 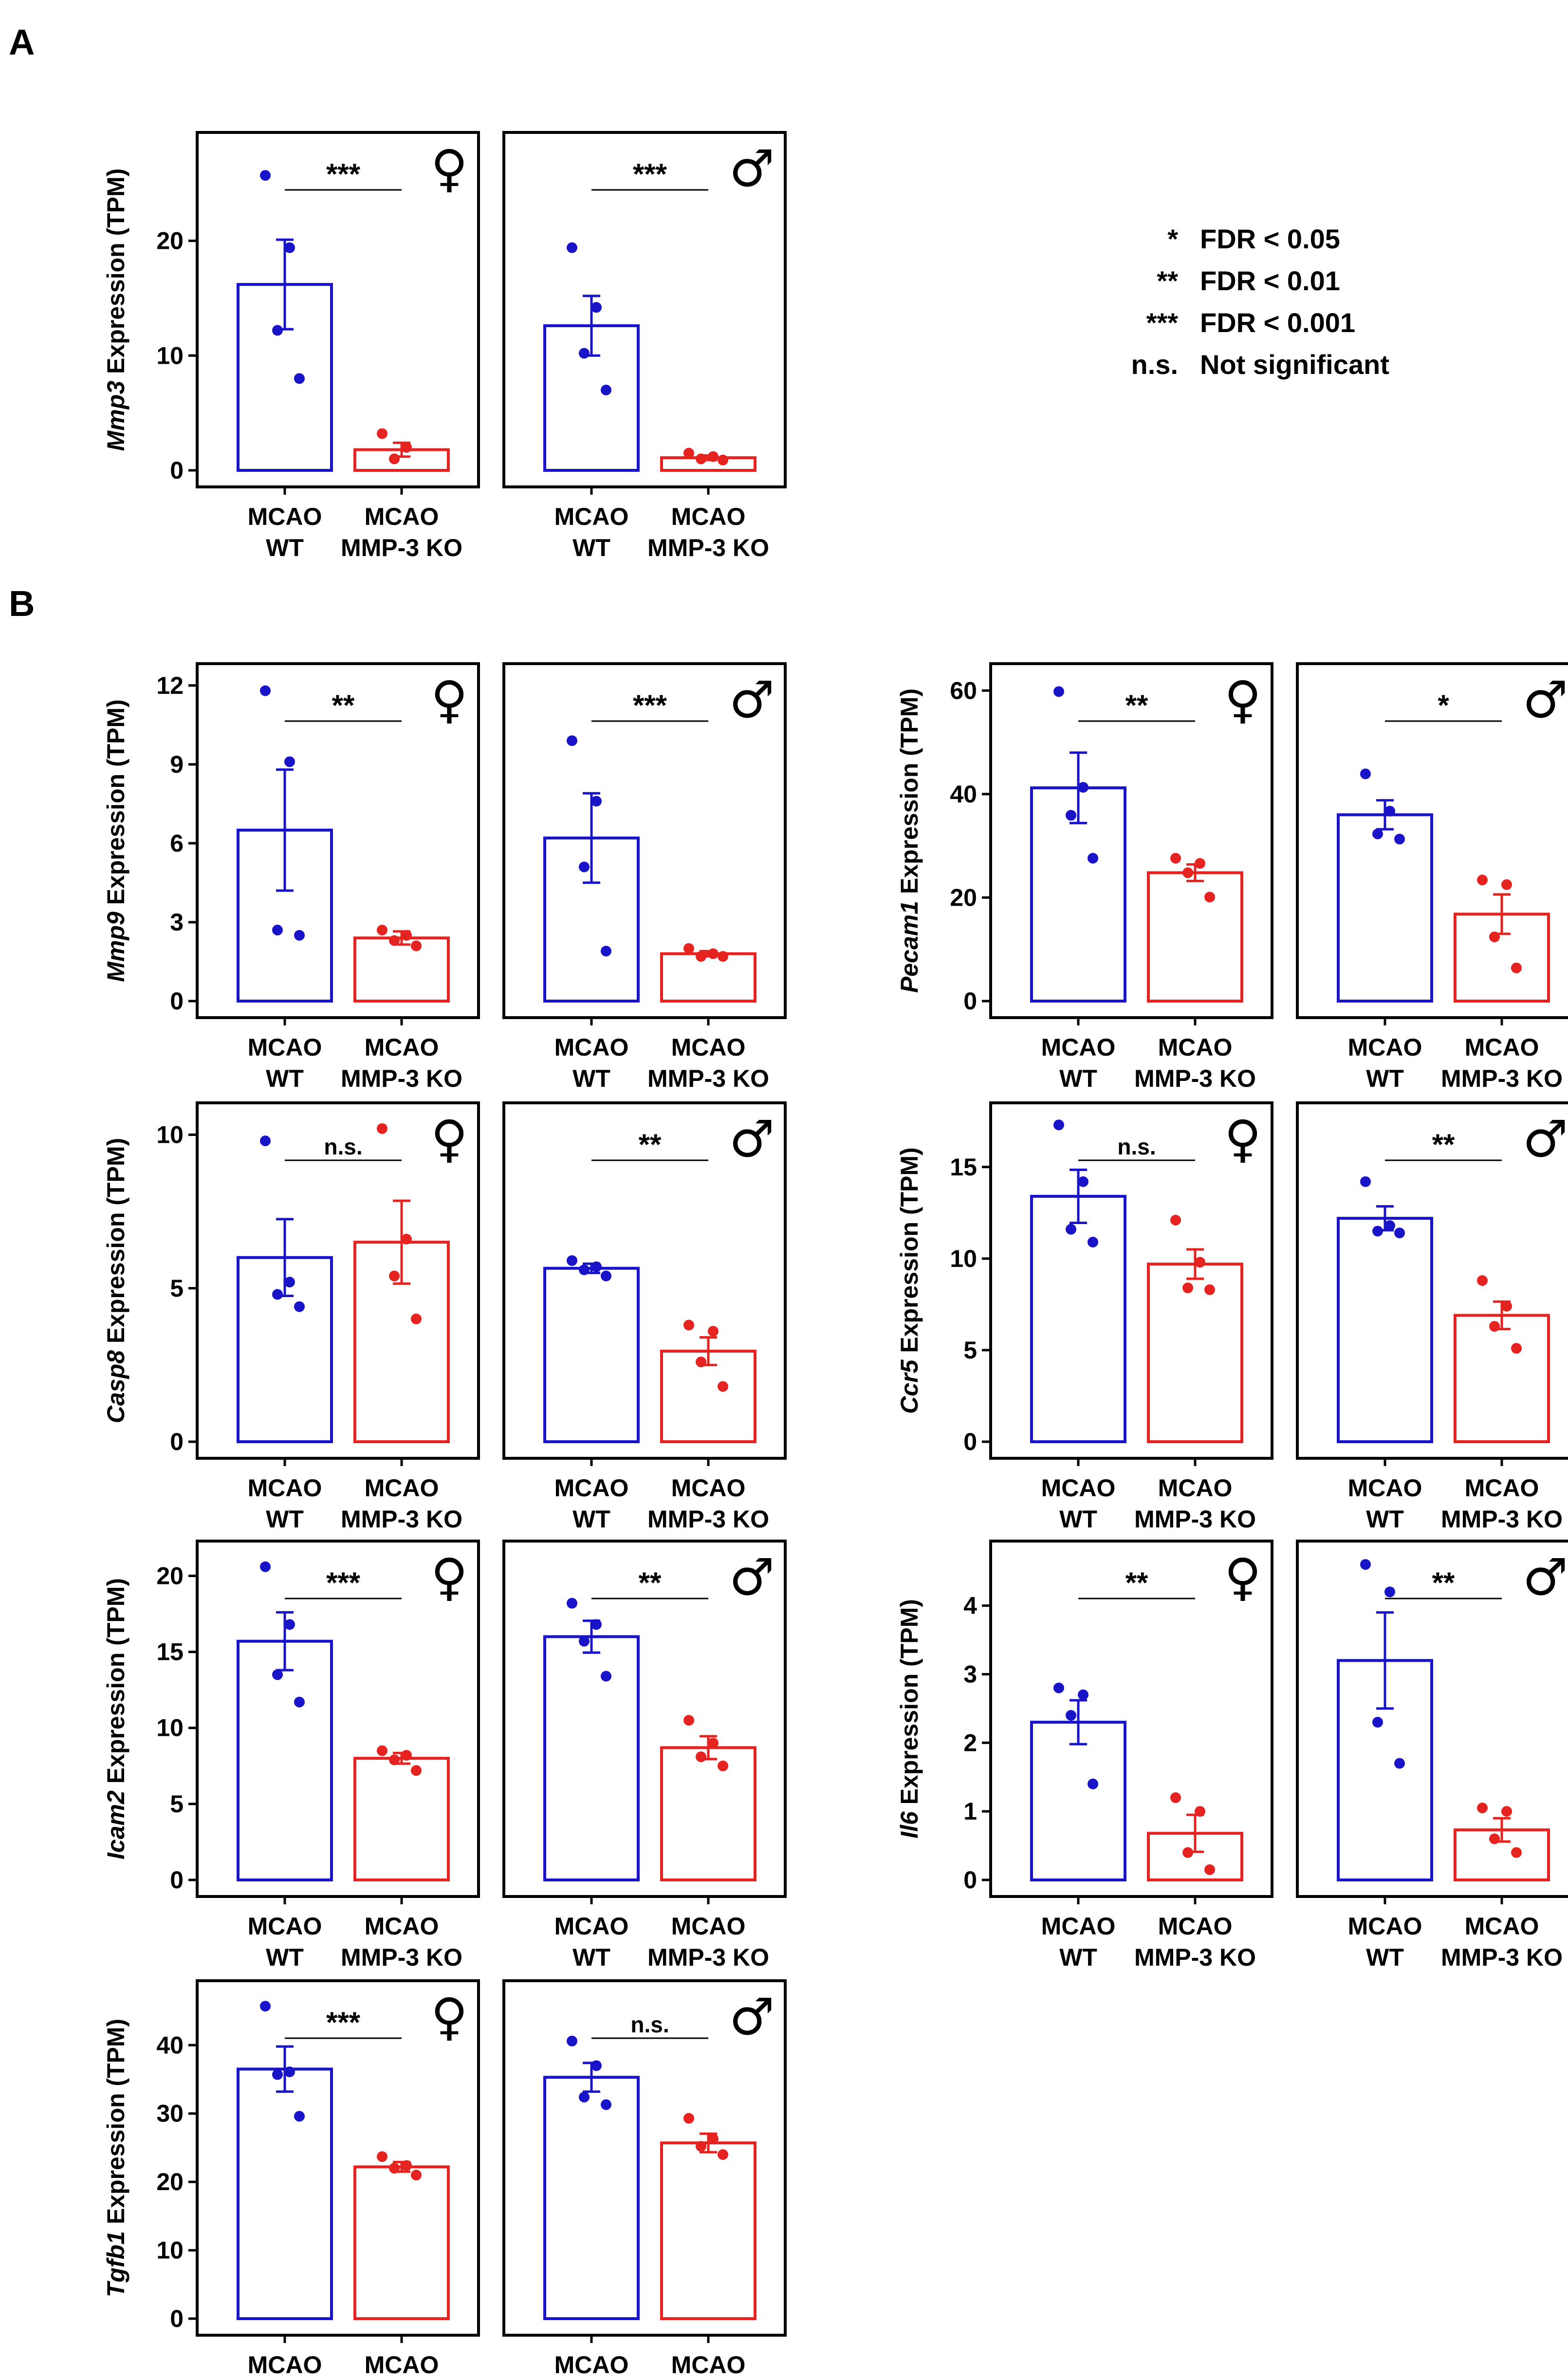 I want to click on y-axis-label: Il6 Expression (TPM), so click(x=909, y=1719).